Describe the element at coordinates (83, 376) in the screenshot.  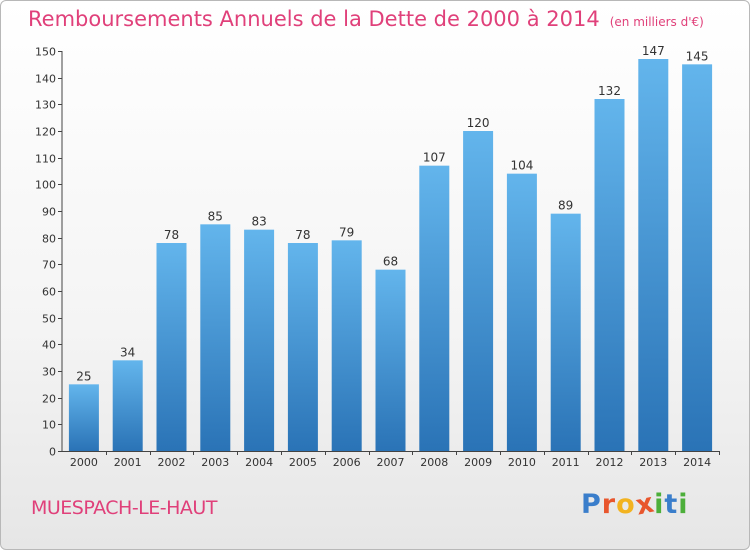
I see `data-label: 25` at that location.